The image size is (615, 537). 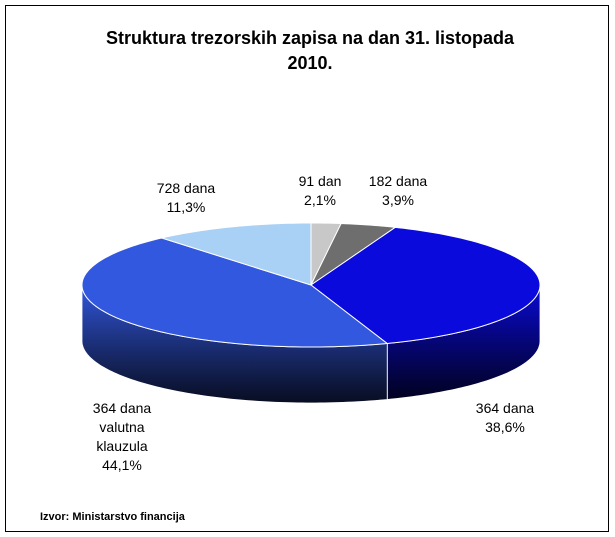 What do you see at coordinates (505, 427) in the screenshot?
I see `value-label: 38,6%` at bounding box center [505, 427].